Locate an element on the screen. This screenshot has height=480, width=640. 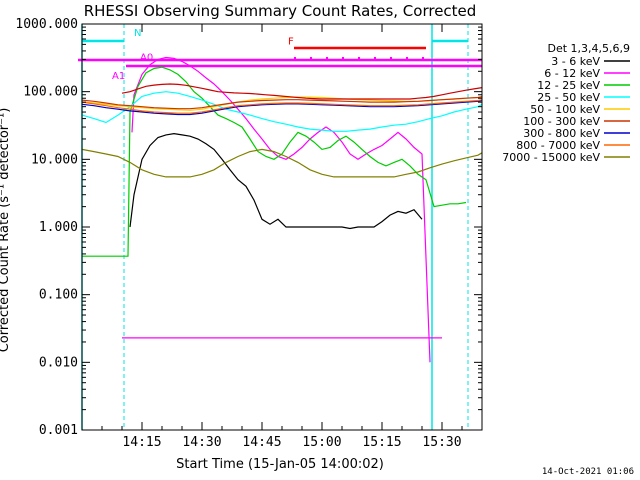
legend-entry-label: 3 - 6 keV is located at coordinates (575, 61).